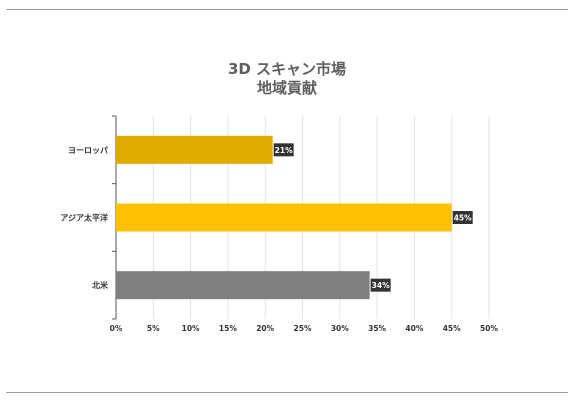  What do you see at coordinates (228, 328) in the screenshot?
I see `x-tick-label: 15%` at bounding box center [228, 328].